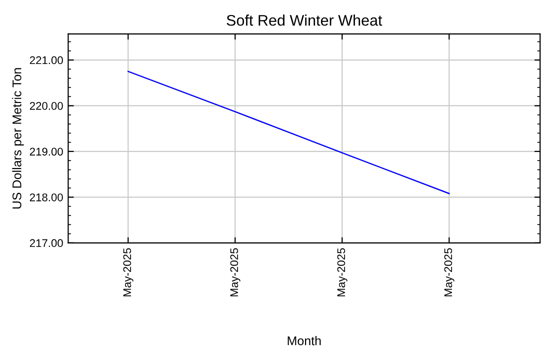 This screenshot has height=350, width=550. What do you see at coordinates (46, 197) in the screenshot?
I see `y-tick-label: 218.00` at bounding box center [46, 197].